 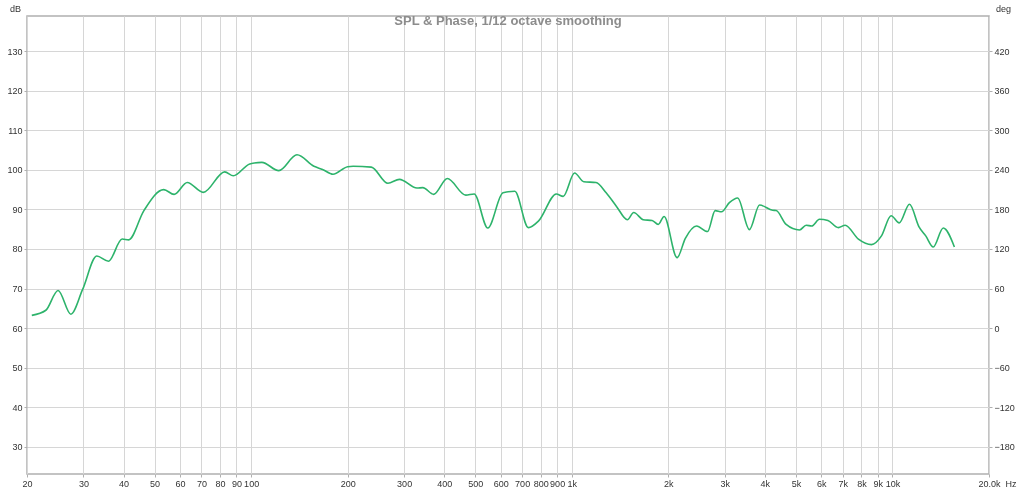 I want to click on x-tick-label: 400, so click(x=445, y=483).